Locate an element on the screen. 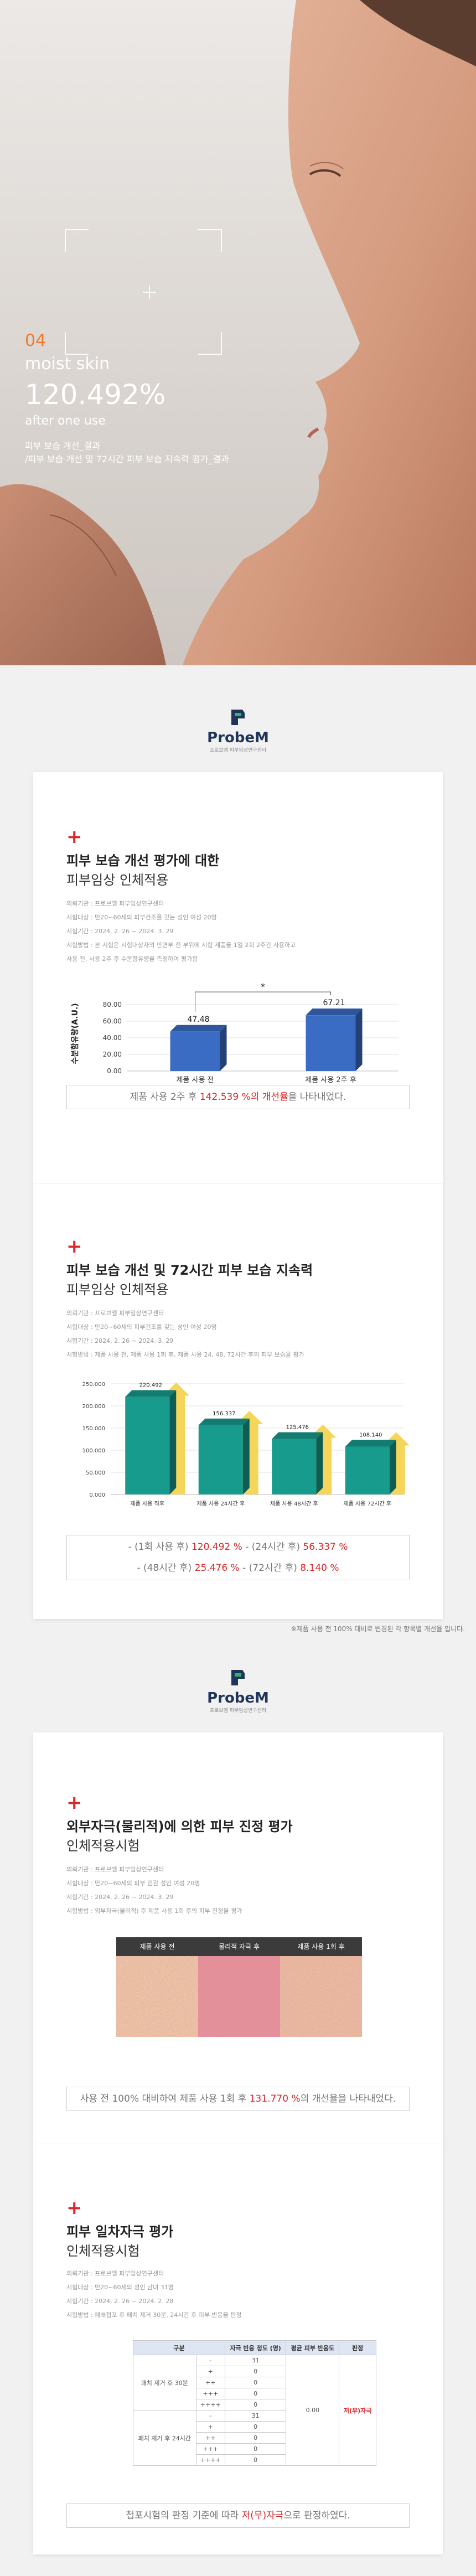 The width and height of the screenshot is (476, 2576). meta-line: 시험대상 : 만20~60세의 피부건조를 갖는 성인 여성 20명 is located at coordinates (141, 917).